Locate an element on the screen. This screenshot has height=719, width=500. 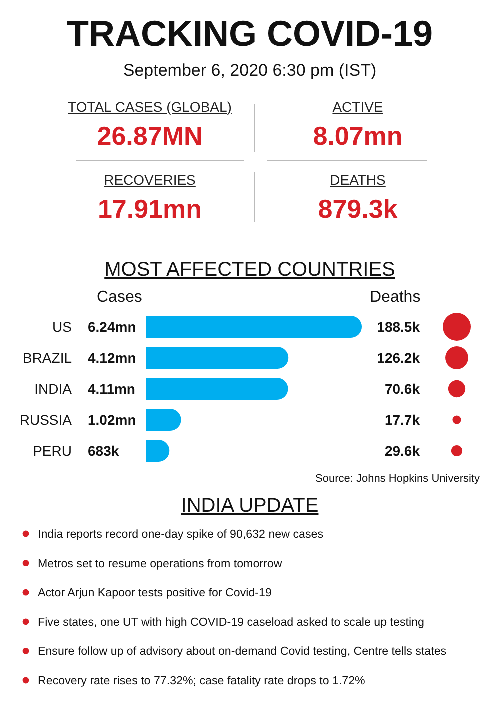
data-label: 188.5k is located at coordinates (398, 327).